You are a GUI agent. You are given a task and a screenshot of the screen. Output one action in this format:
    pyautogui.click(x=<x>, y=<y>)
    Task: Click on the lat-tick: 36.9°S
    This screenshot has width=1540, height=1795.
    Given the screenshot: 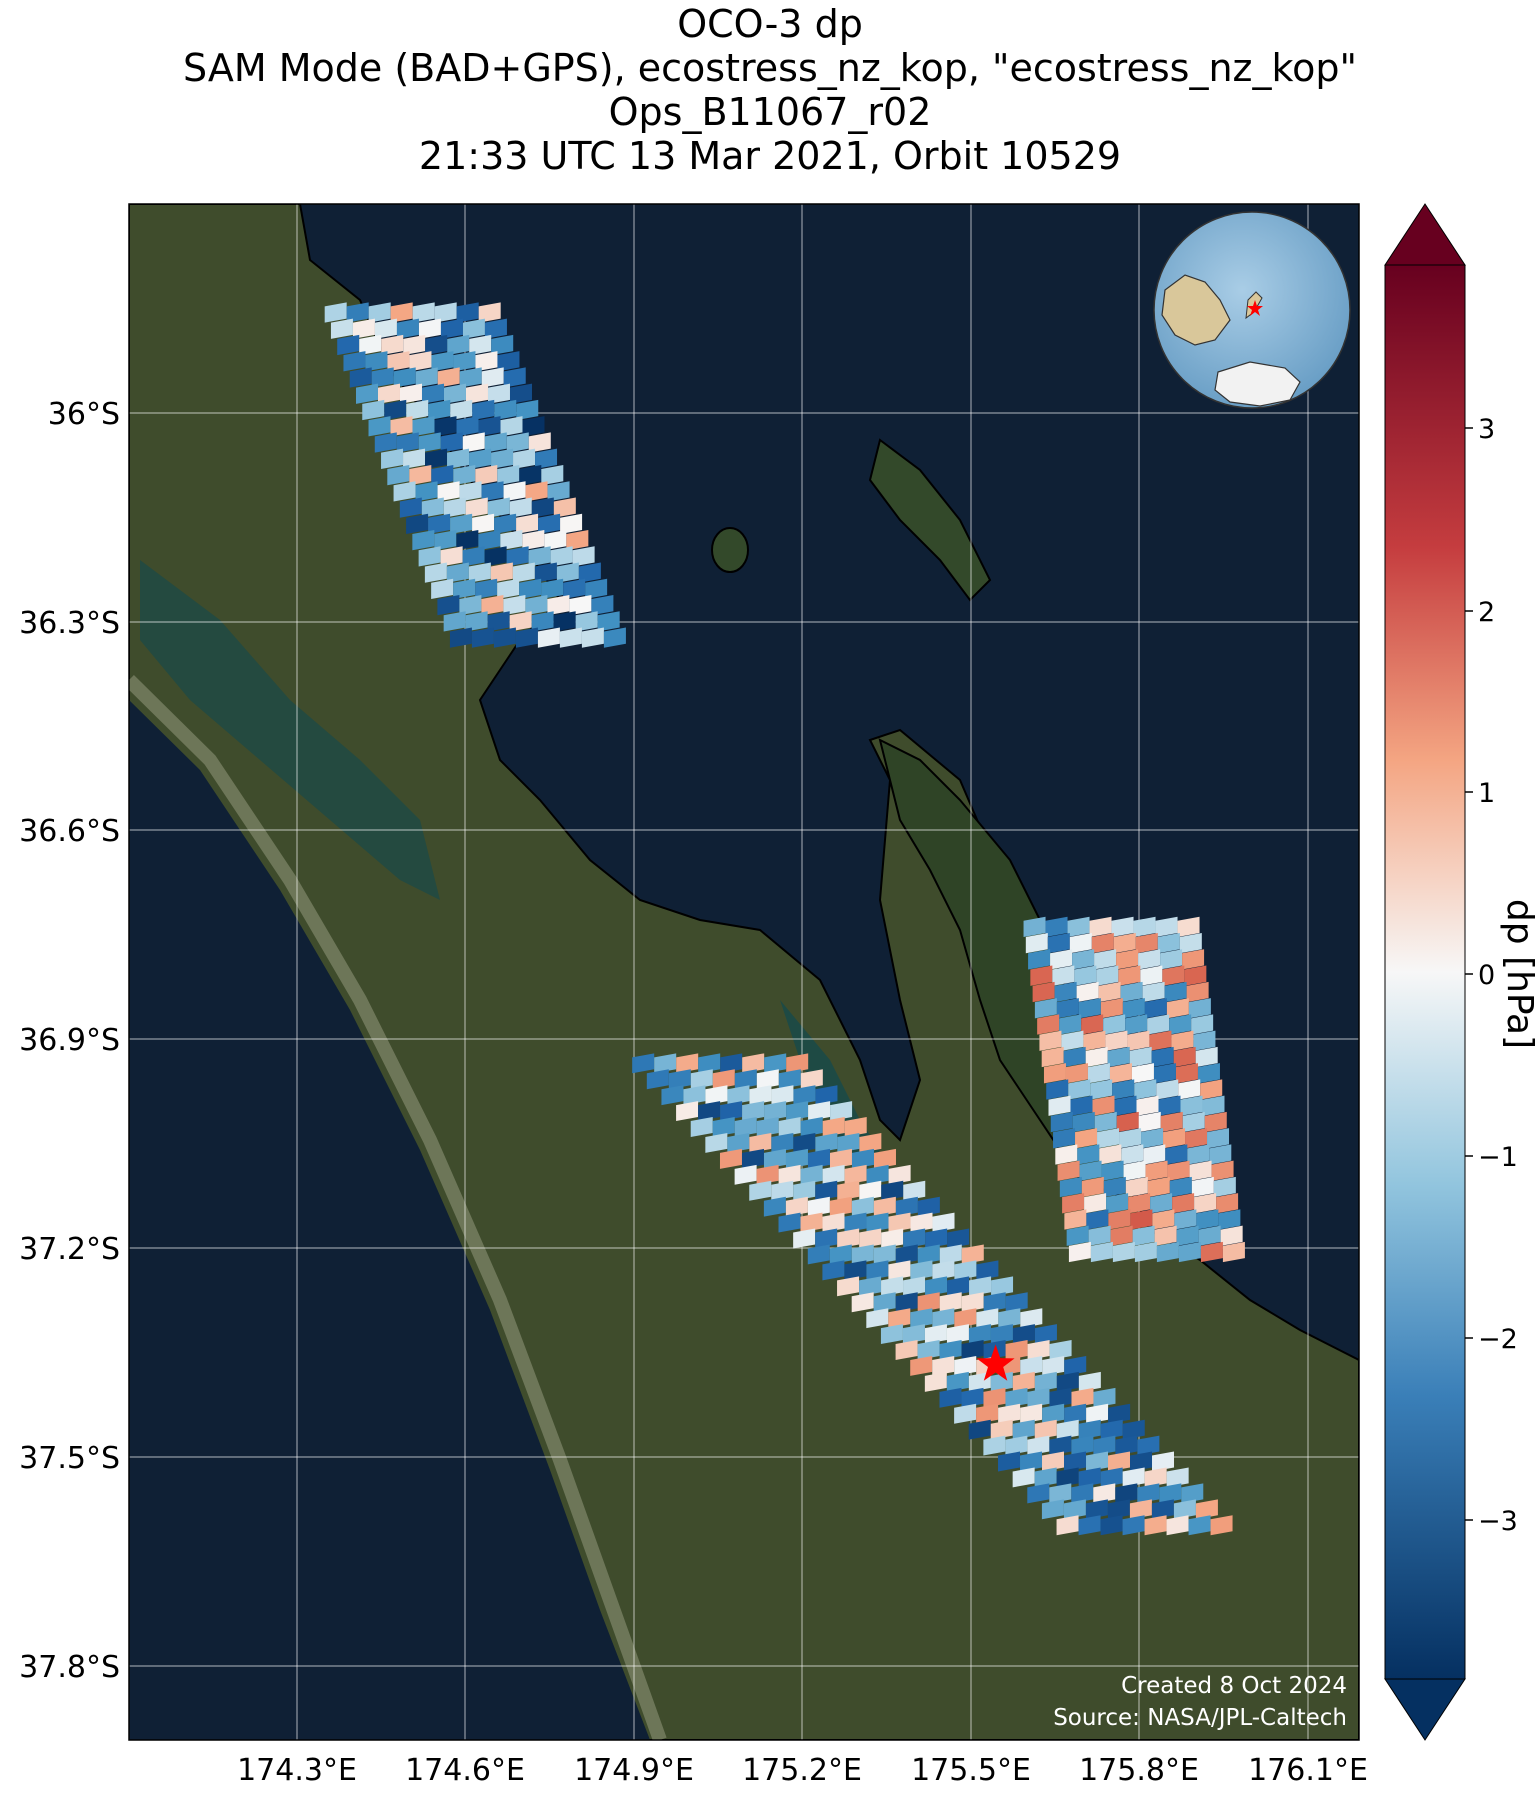 What is the action you would take?
    pyautogui.click(x=69, y=1040)
    